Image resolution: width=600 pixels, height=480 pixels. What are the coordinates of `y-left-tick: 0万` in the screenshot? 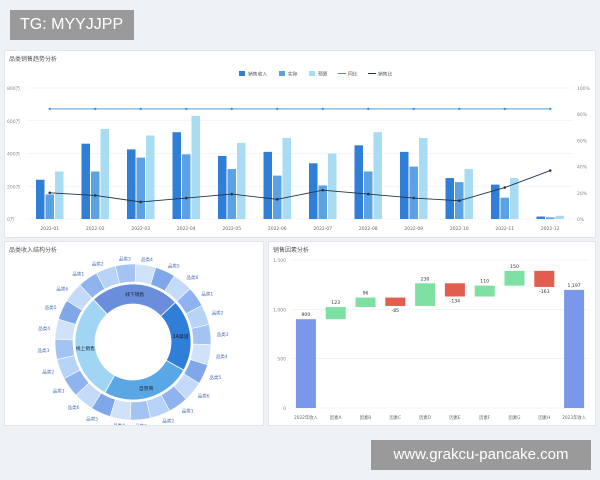 It's located at (11, 220).